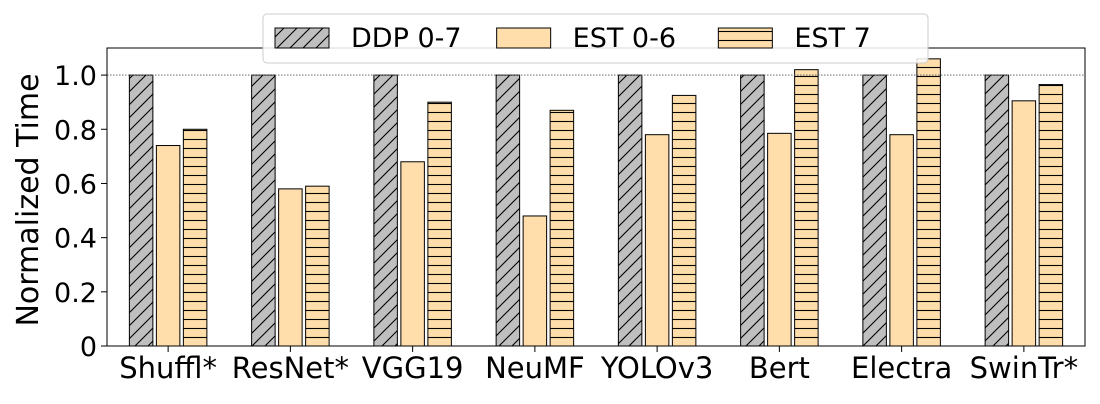  Describe the element at coordinates (1024, 368) in the screenshot. I see `x-tick-label: SwinTr*` at that location.